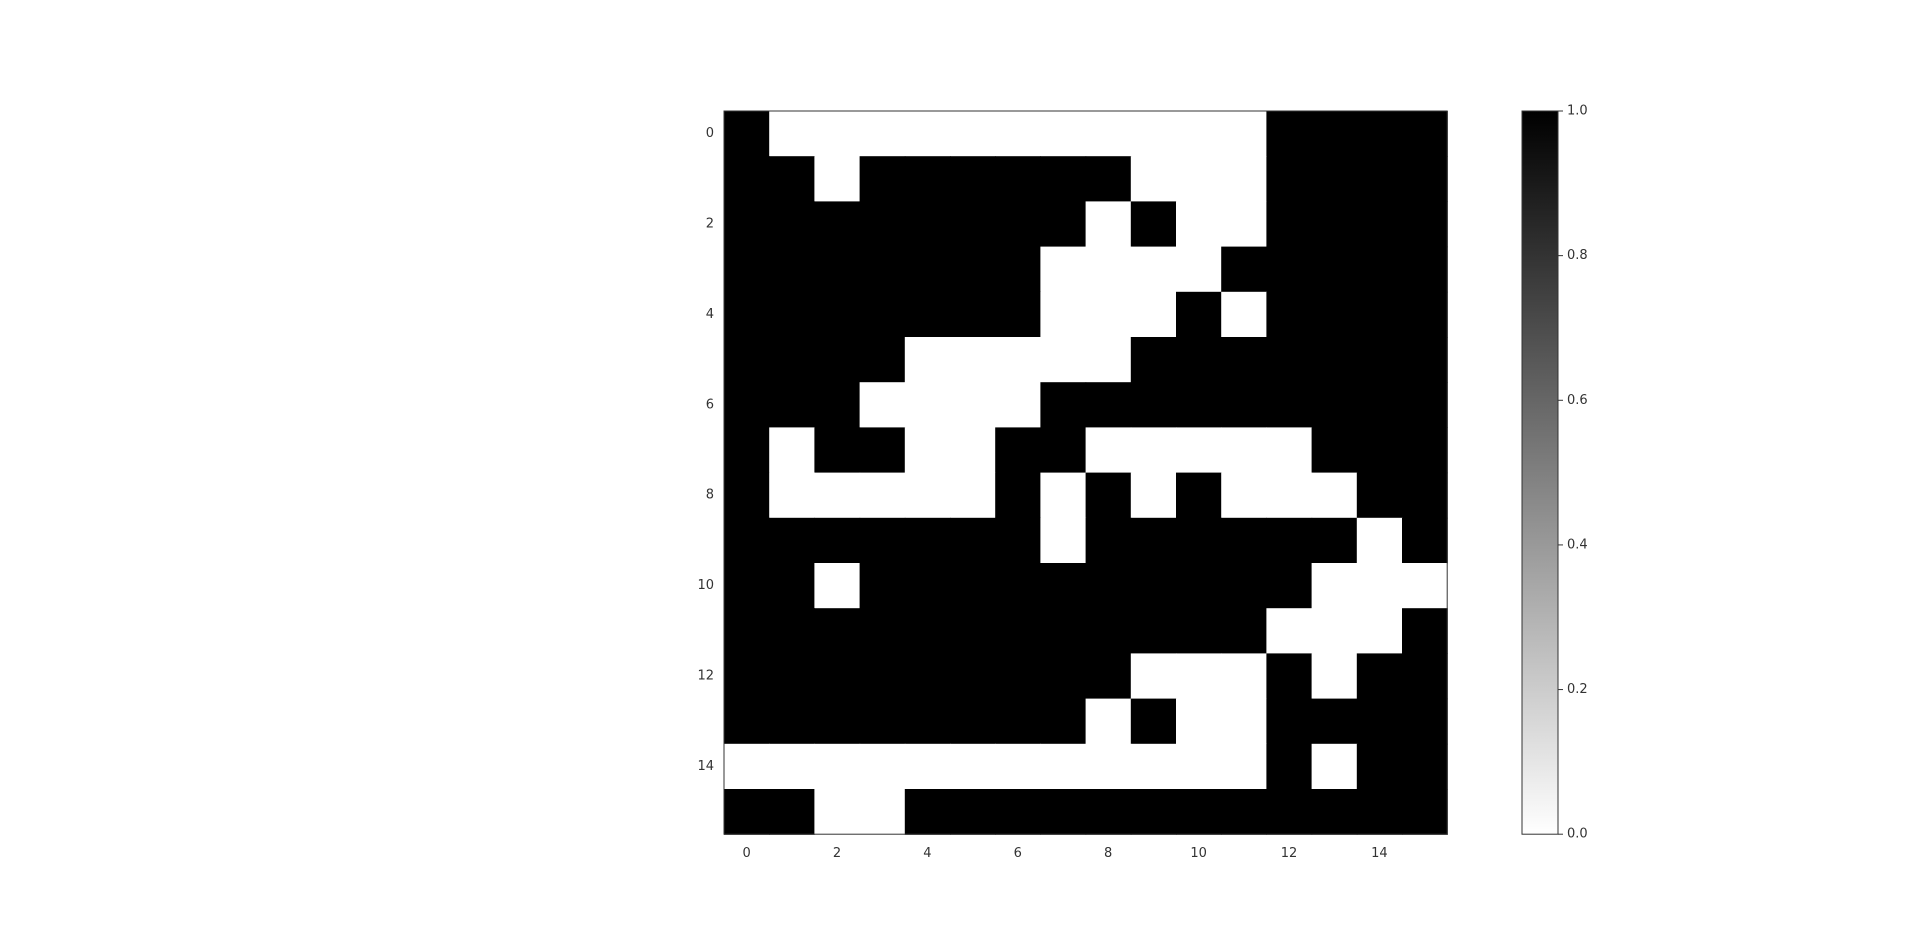  What do you see at coordinates (882, 676) in the screenshot?
I see `heatmap-cell-r12-c3` at bounding box center [882, 676].